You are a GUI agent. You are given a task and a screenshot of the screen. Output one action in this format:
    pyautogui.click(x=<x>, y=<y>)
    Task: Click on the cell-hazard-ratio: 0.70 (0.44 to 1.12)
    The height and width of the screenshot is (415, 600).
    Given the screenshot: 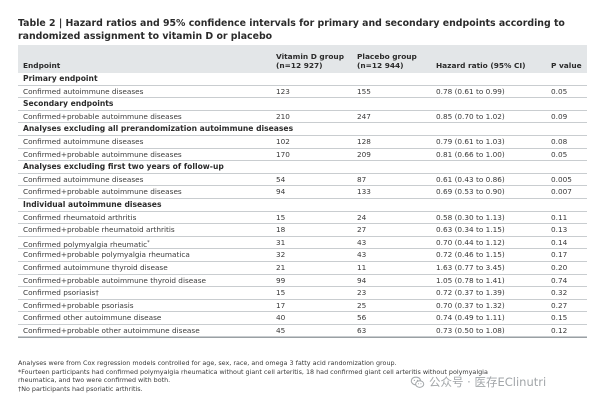 What is the action you would take?
    pyautogui.click(x=470, y=242)
    